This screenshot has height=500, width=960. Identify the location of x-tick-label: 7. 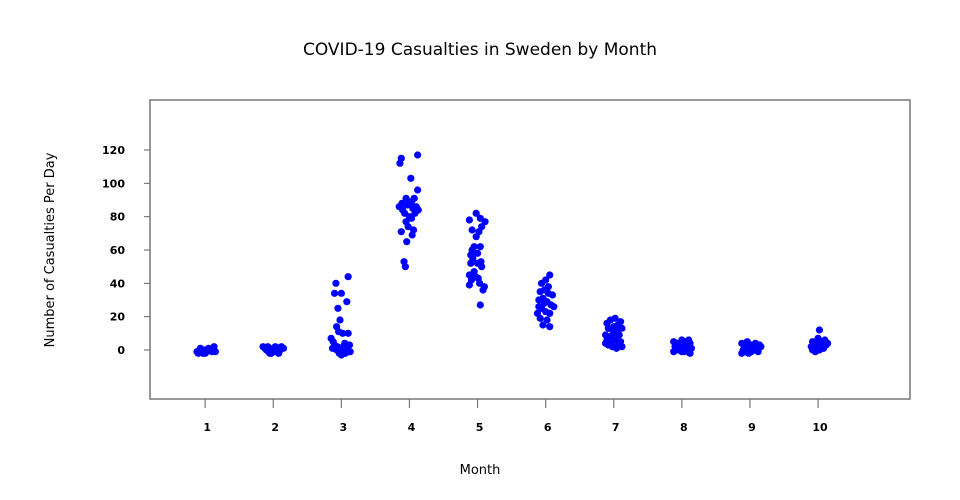
(616, 427).